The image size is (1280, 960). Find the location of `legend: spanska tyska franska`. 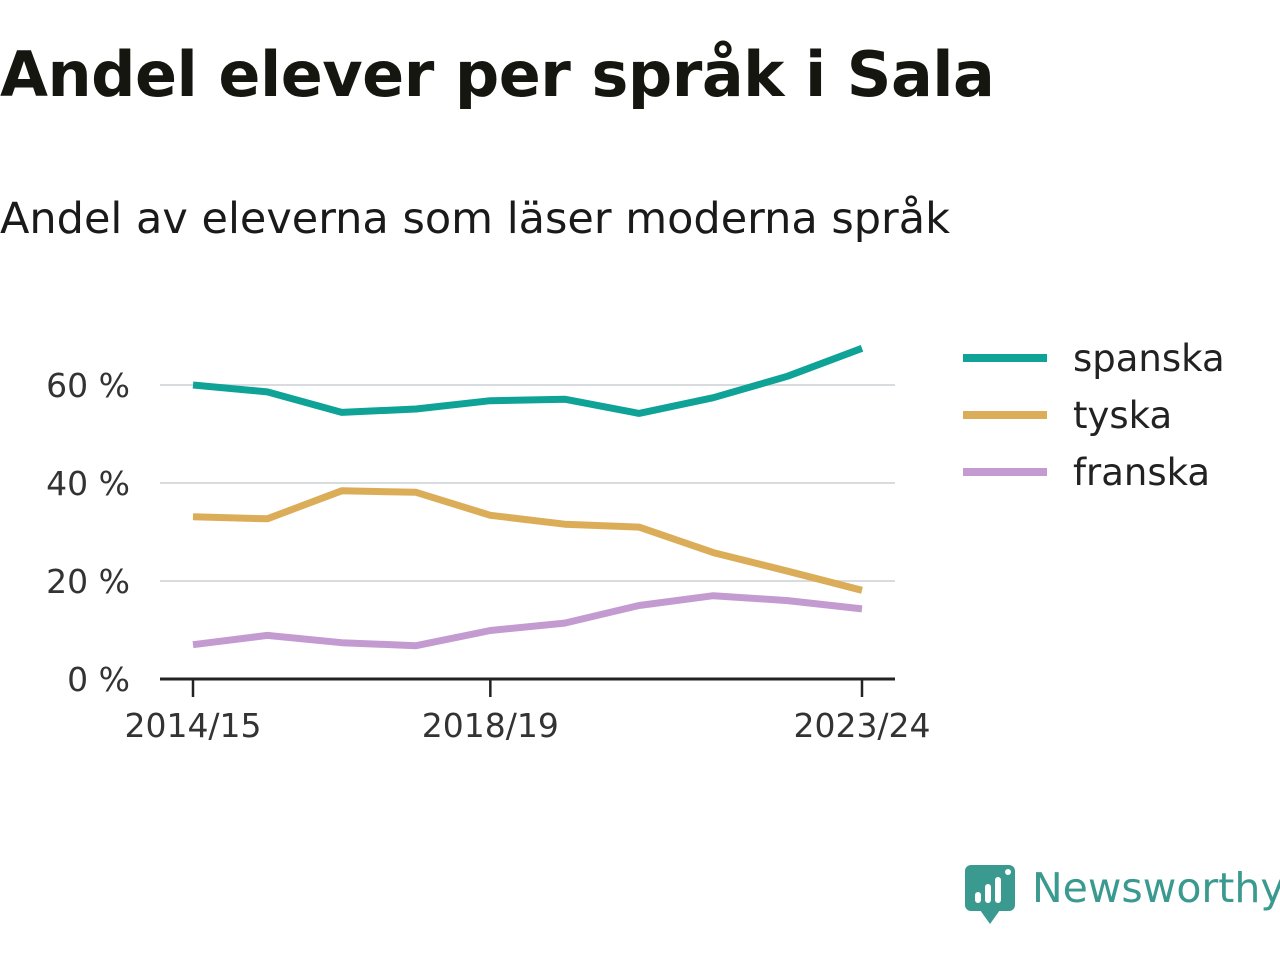

legend: spanska tyska franska is located at coordinates (1094, 415).